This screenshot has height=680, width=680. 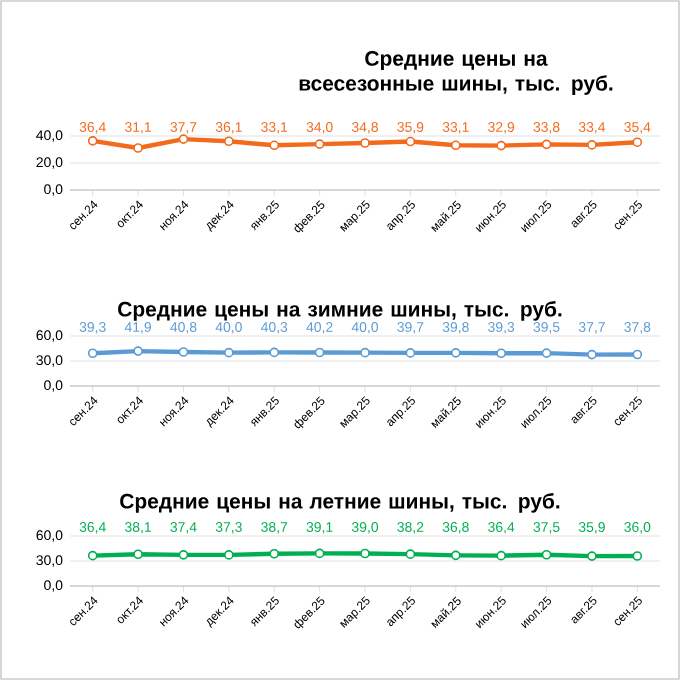 What do you see at coordinates (456, 73) in the screenshot?
I see `chart-title: Средние цены на всесезонные шины, тыс. руб.` at bounding box center [456, 73].